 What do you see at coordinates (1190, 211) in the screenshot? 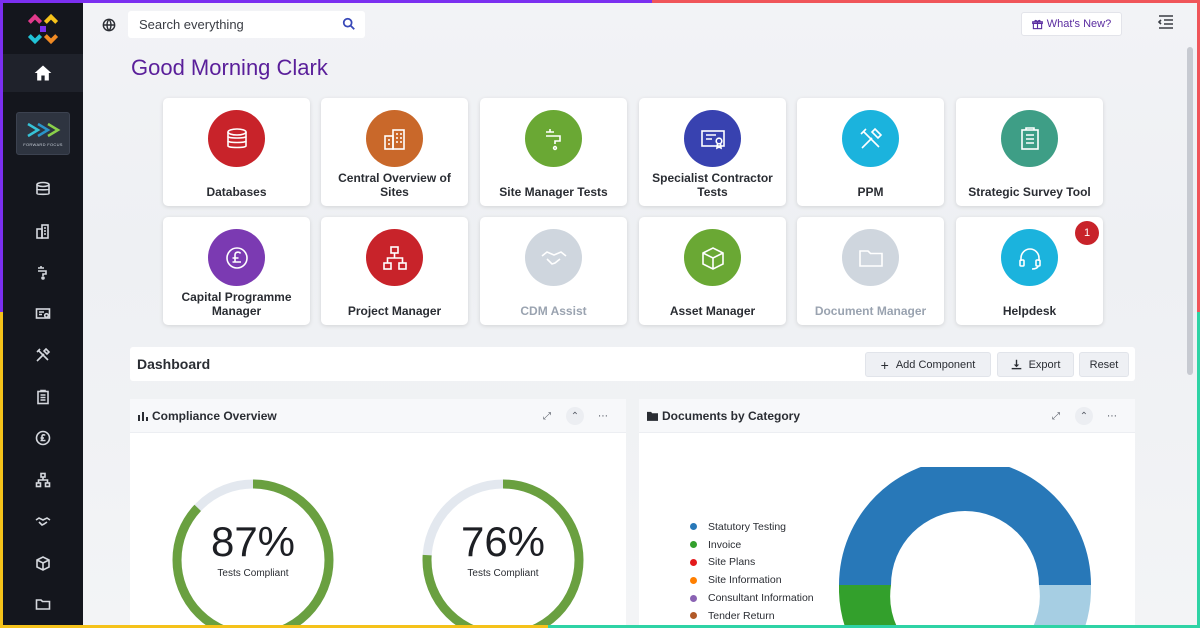
I see `scrollbar` at bounding box center [1190, 211].